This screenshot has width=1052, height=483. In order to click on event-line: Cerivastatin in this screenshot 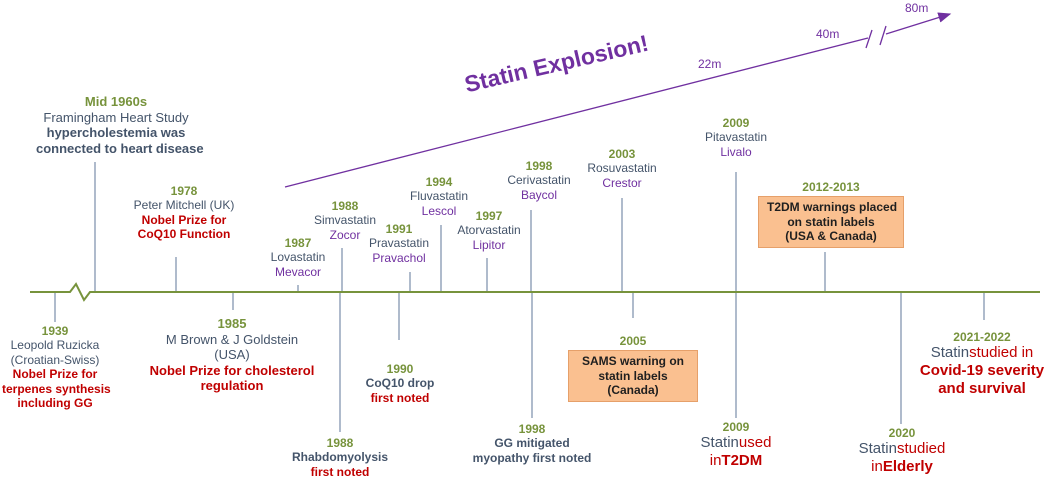, I will do `click(539, 180)`.